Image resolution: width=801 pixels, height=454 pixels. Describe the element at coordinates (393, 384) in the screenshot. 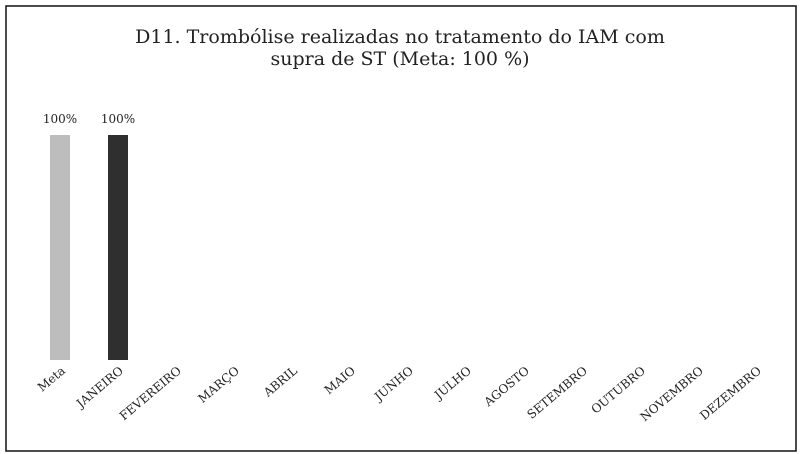

I see `x-tick-label: JUNHO` at that location.